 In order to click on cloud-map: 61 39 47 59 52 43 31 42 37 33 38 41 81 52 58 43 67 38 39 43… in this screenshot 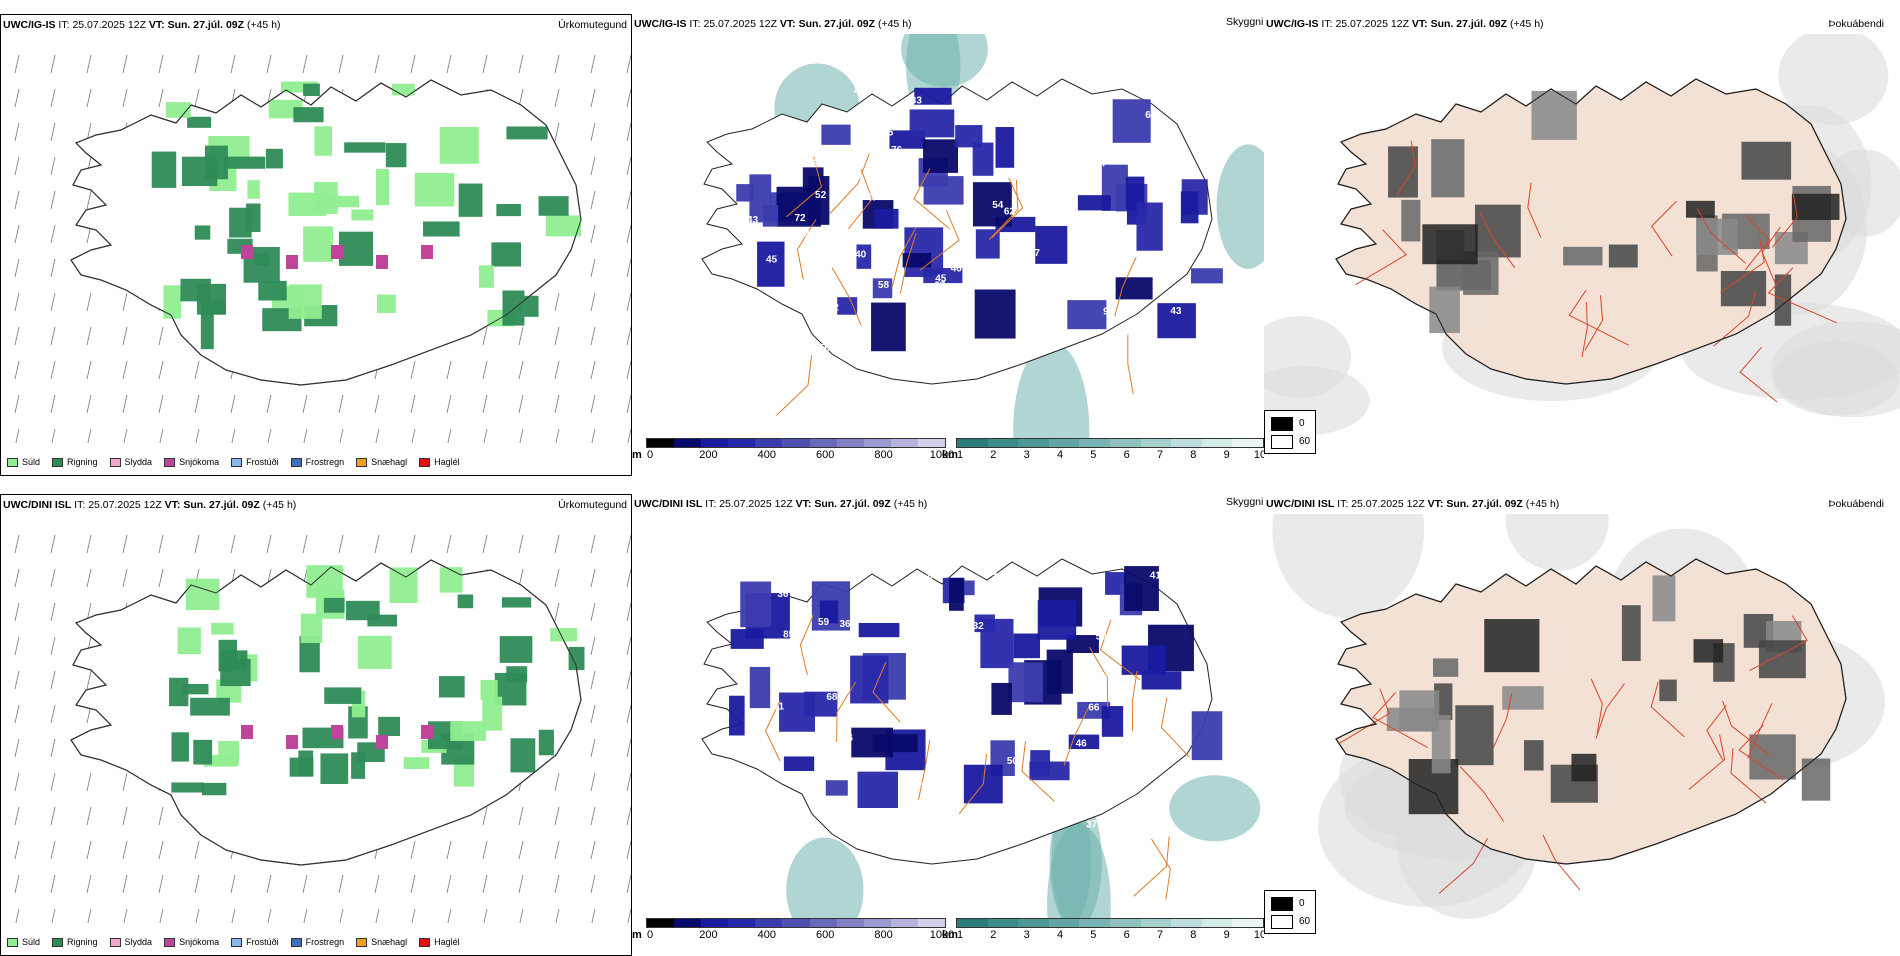, I will do `click(948, 238)`.